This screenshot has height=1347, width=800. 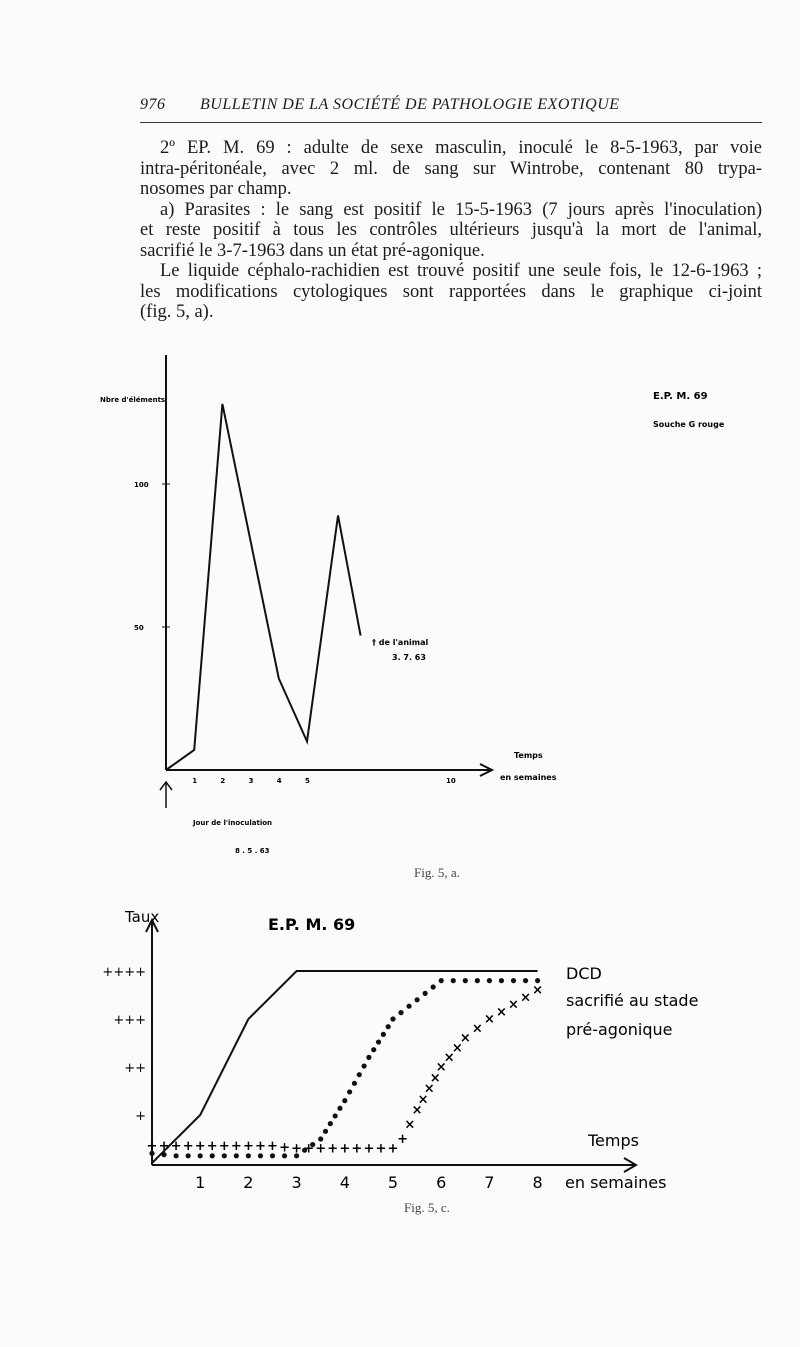 What do you see at coordinates (132, 400) in the screenshot?
I see `y-label-1: Nbre d'éléments` at bounding box center [132, 400].